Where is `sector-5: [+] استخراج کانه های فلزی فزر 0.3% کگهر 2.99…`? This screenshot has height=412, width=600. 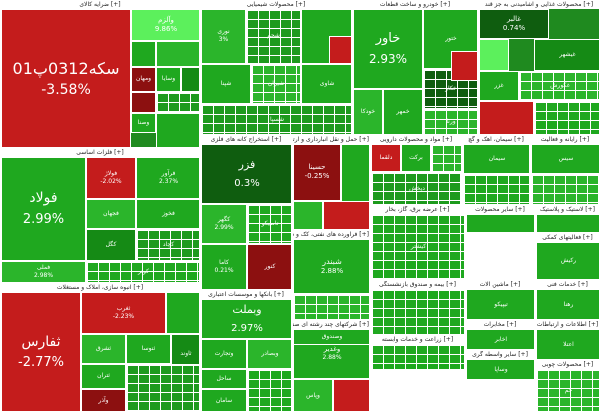
sector-5: [+] استخراج کانه های فلزی فزر 0.3% کگهر 2.99… is located at coordinates (246, 212).